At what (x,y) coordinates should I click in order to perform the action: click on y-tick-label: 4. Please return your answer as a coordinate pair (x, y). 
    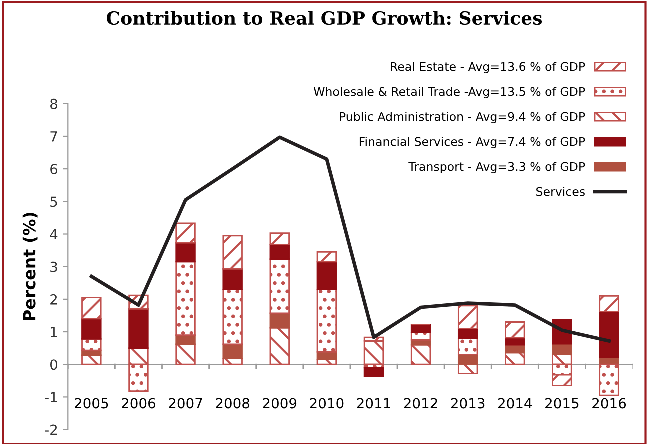
    Looking at the image, I should click on (54, 234).